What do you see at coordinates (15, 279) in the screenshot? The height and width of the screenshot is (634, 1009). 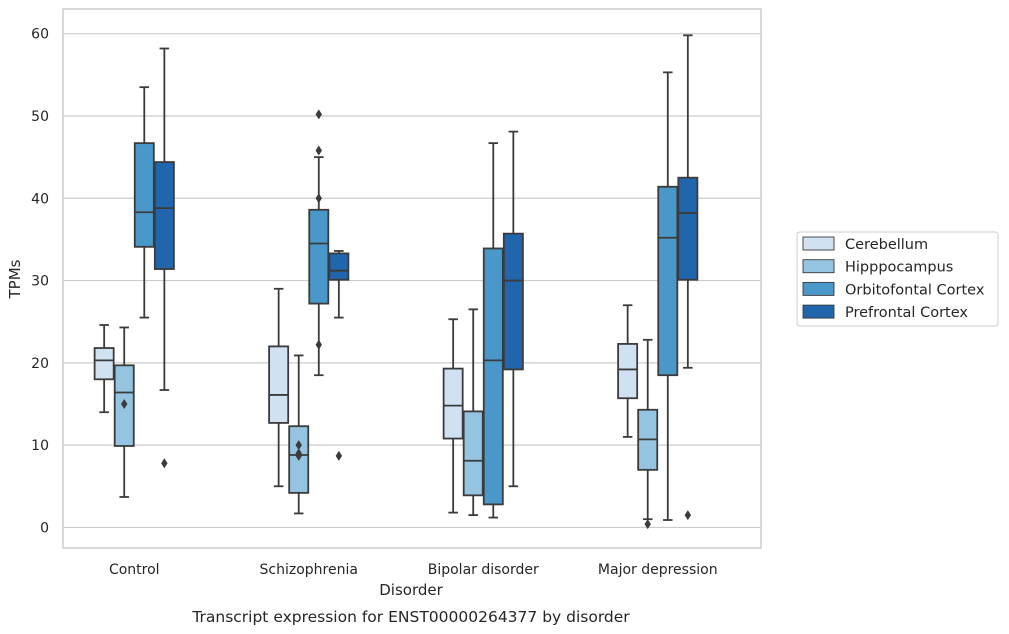 I see `y-axis-label: TPMs` at bounding box center [15, 279].